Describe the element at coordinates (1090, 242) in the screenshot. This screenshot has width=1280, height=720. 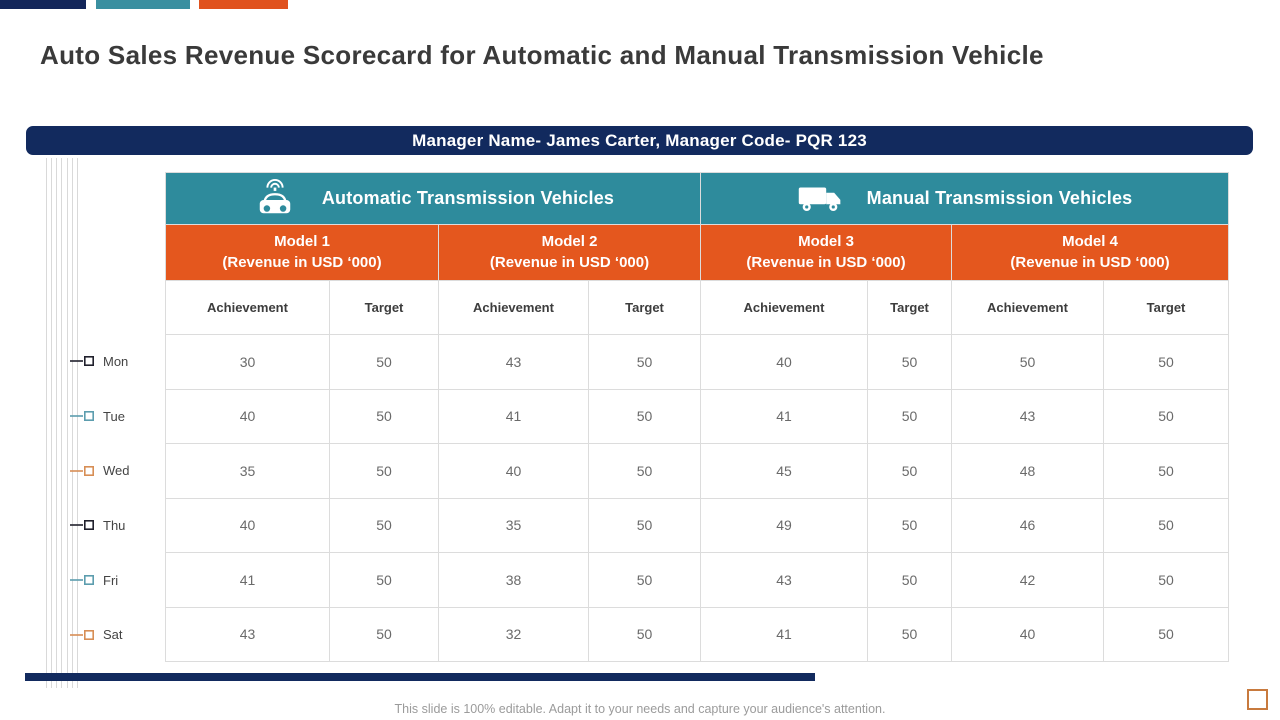
I see `model-name: Model 4` at that location.